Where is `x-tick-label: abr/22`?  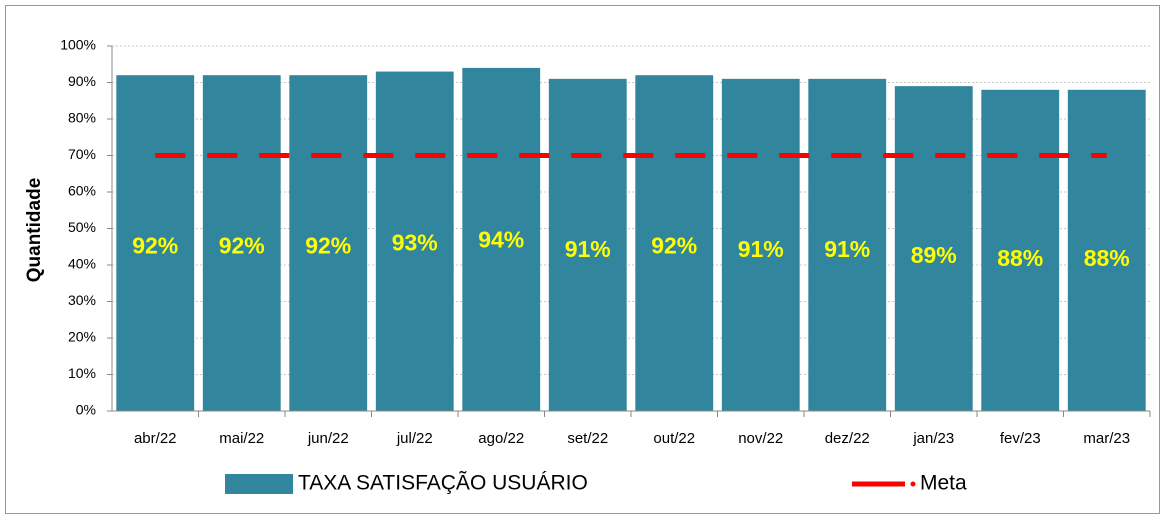 x-tick-label: abr/22 is located at coordinates (155, 438).